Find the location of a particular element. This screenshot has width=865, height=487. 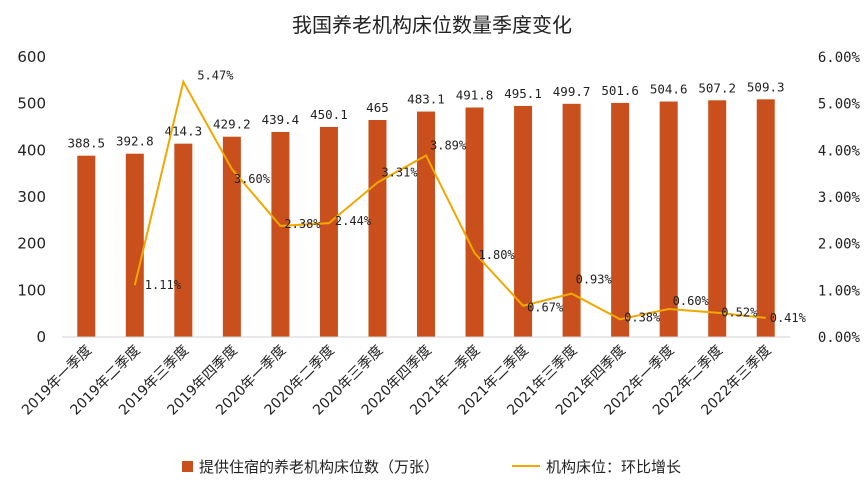

y-right-tick-label: 4.00% is located at coordinates (839, 151).